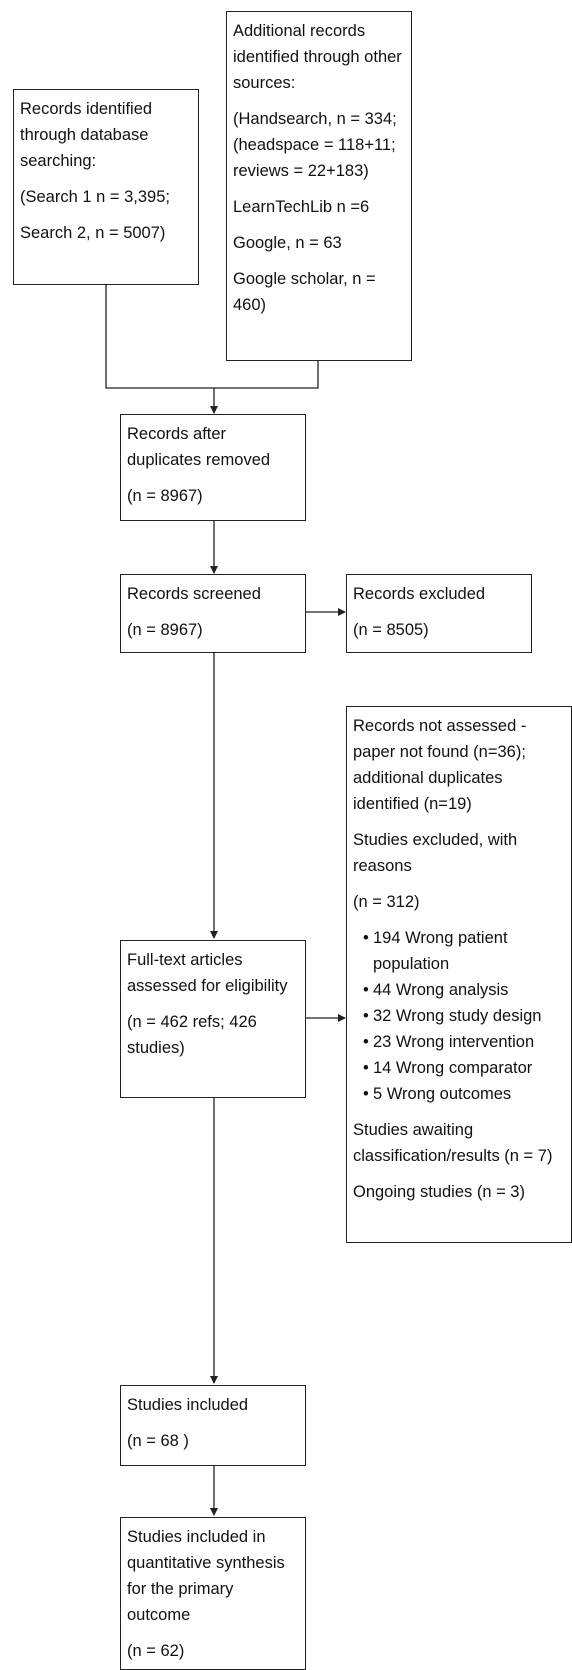  What do you see at coordinates (419, 594) in the screenshot?
I see `excluded-title: Records excluded` at bounding box center [419, 594].